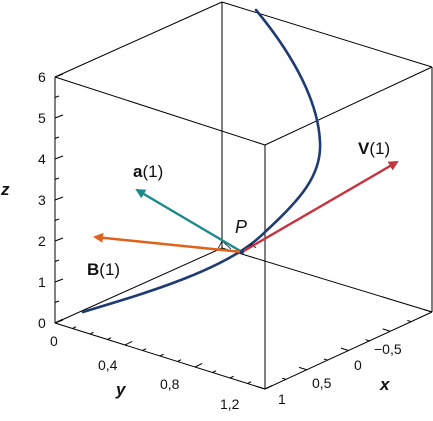  What do you see at coordinates (42, 323) in the screenshot?
I see `z-tick-label: 0` at bounding box center [42, 323].